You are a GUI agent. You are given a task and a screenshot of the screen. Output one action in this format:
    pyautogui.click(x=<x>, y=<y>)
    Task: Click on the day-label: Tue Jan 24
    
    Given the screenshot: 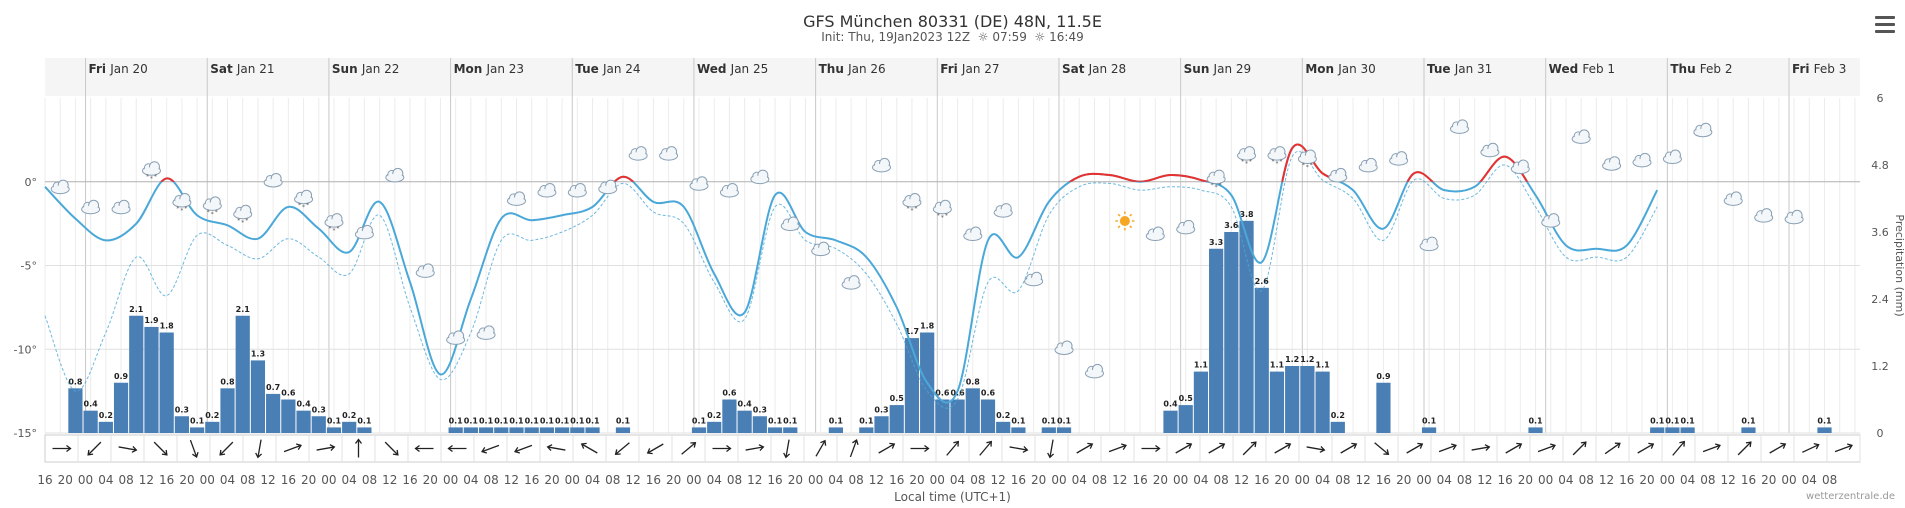 What is the action you would take?
    pyautogui.click(x=607, y=69)
    